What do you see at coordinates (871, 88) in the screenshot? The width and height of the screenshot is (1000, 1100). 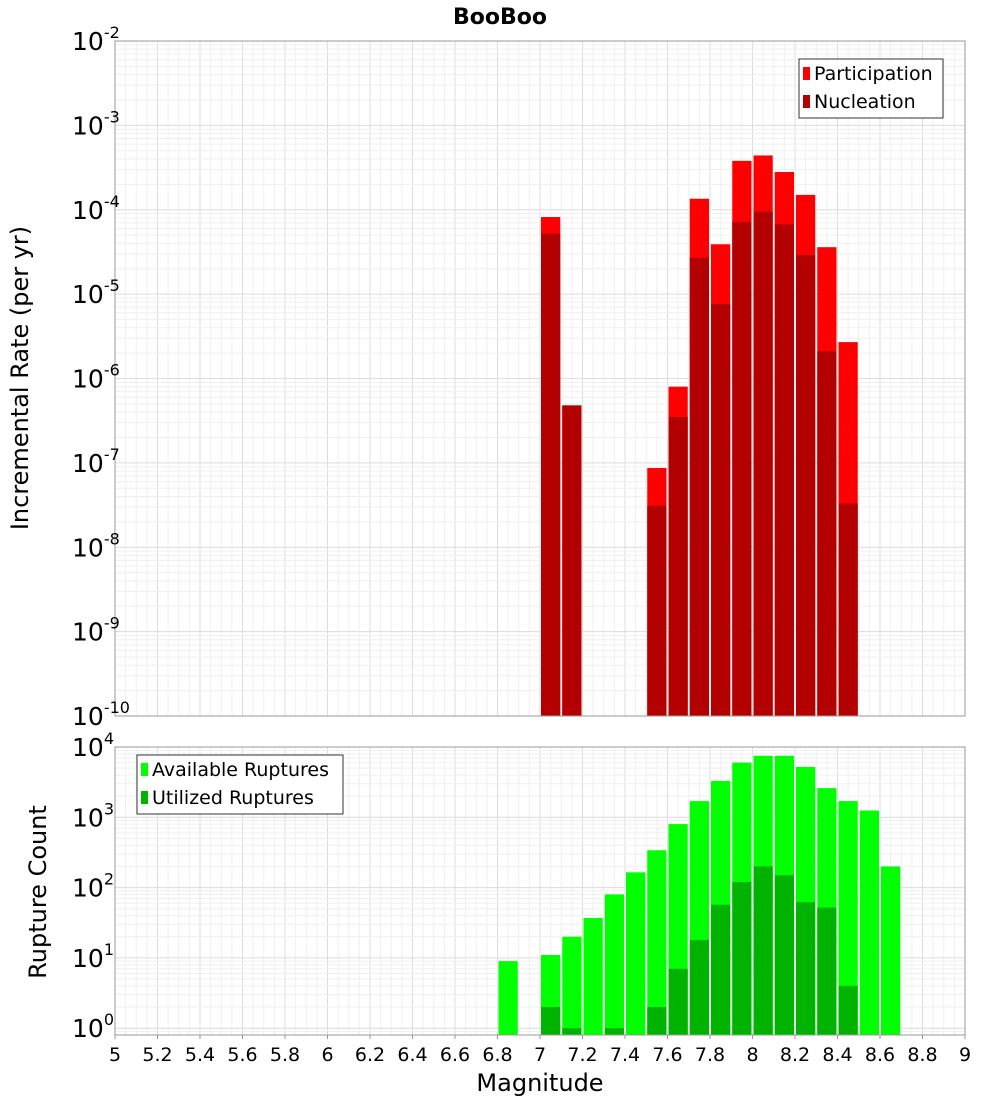 I see `legend: Participation Nucleation` at bounding box center [871, 88].